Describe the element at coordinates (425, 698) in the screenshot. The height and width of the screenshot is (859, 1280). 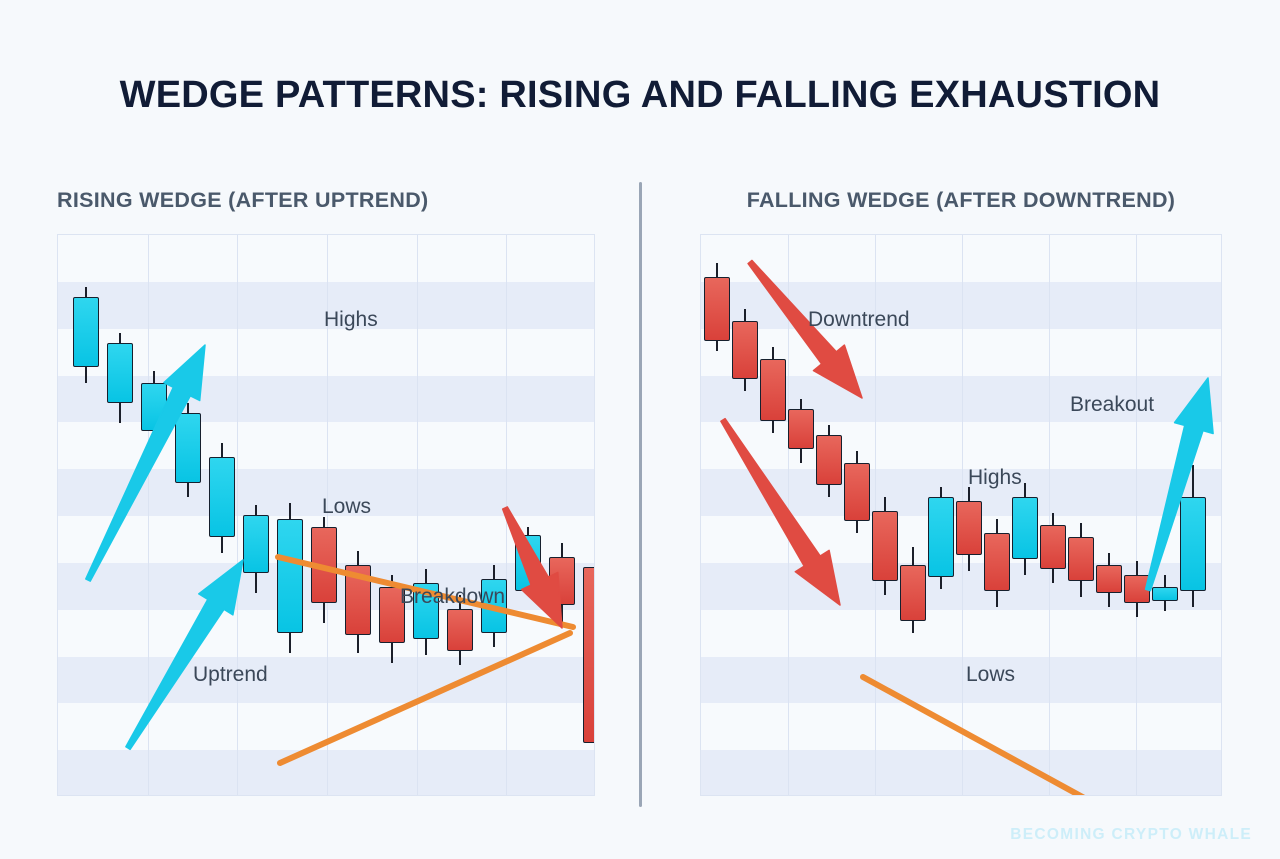
I see `trendline-lows` at that location.